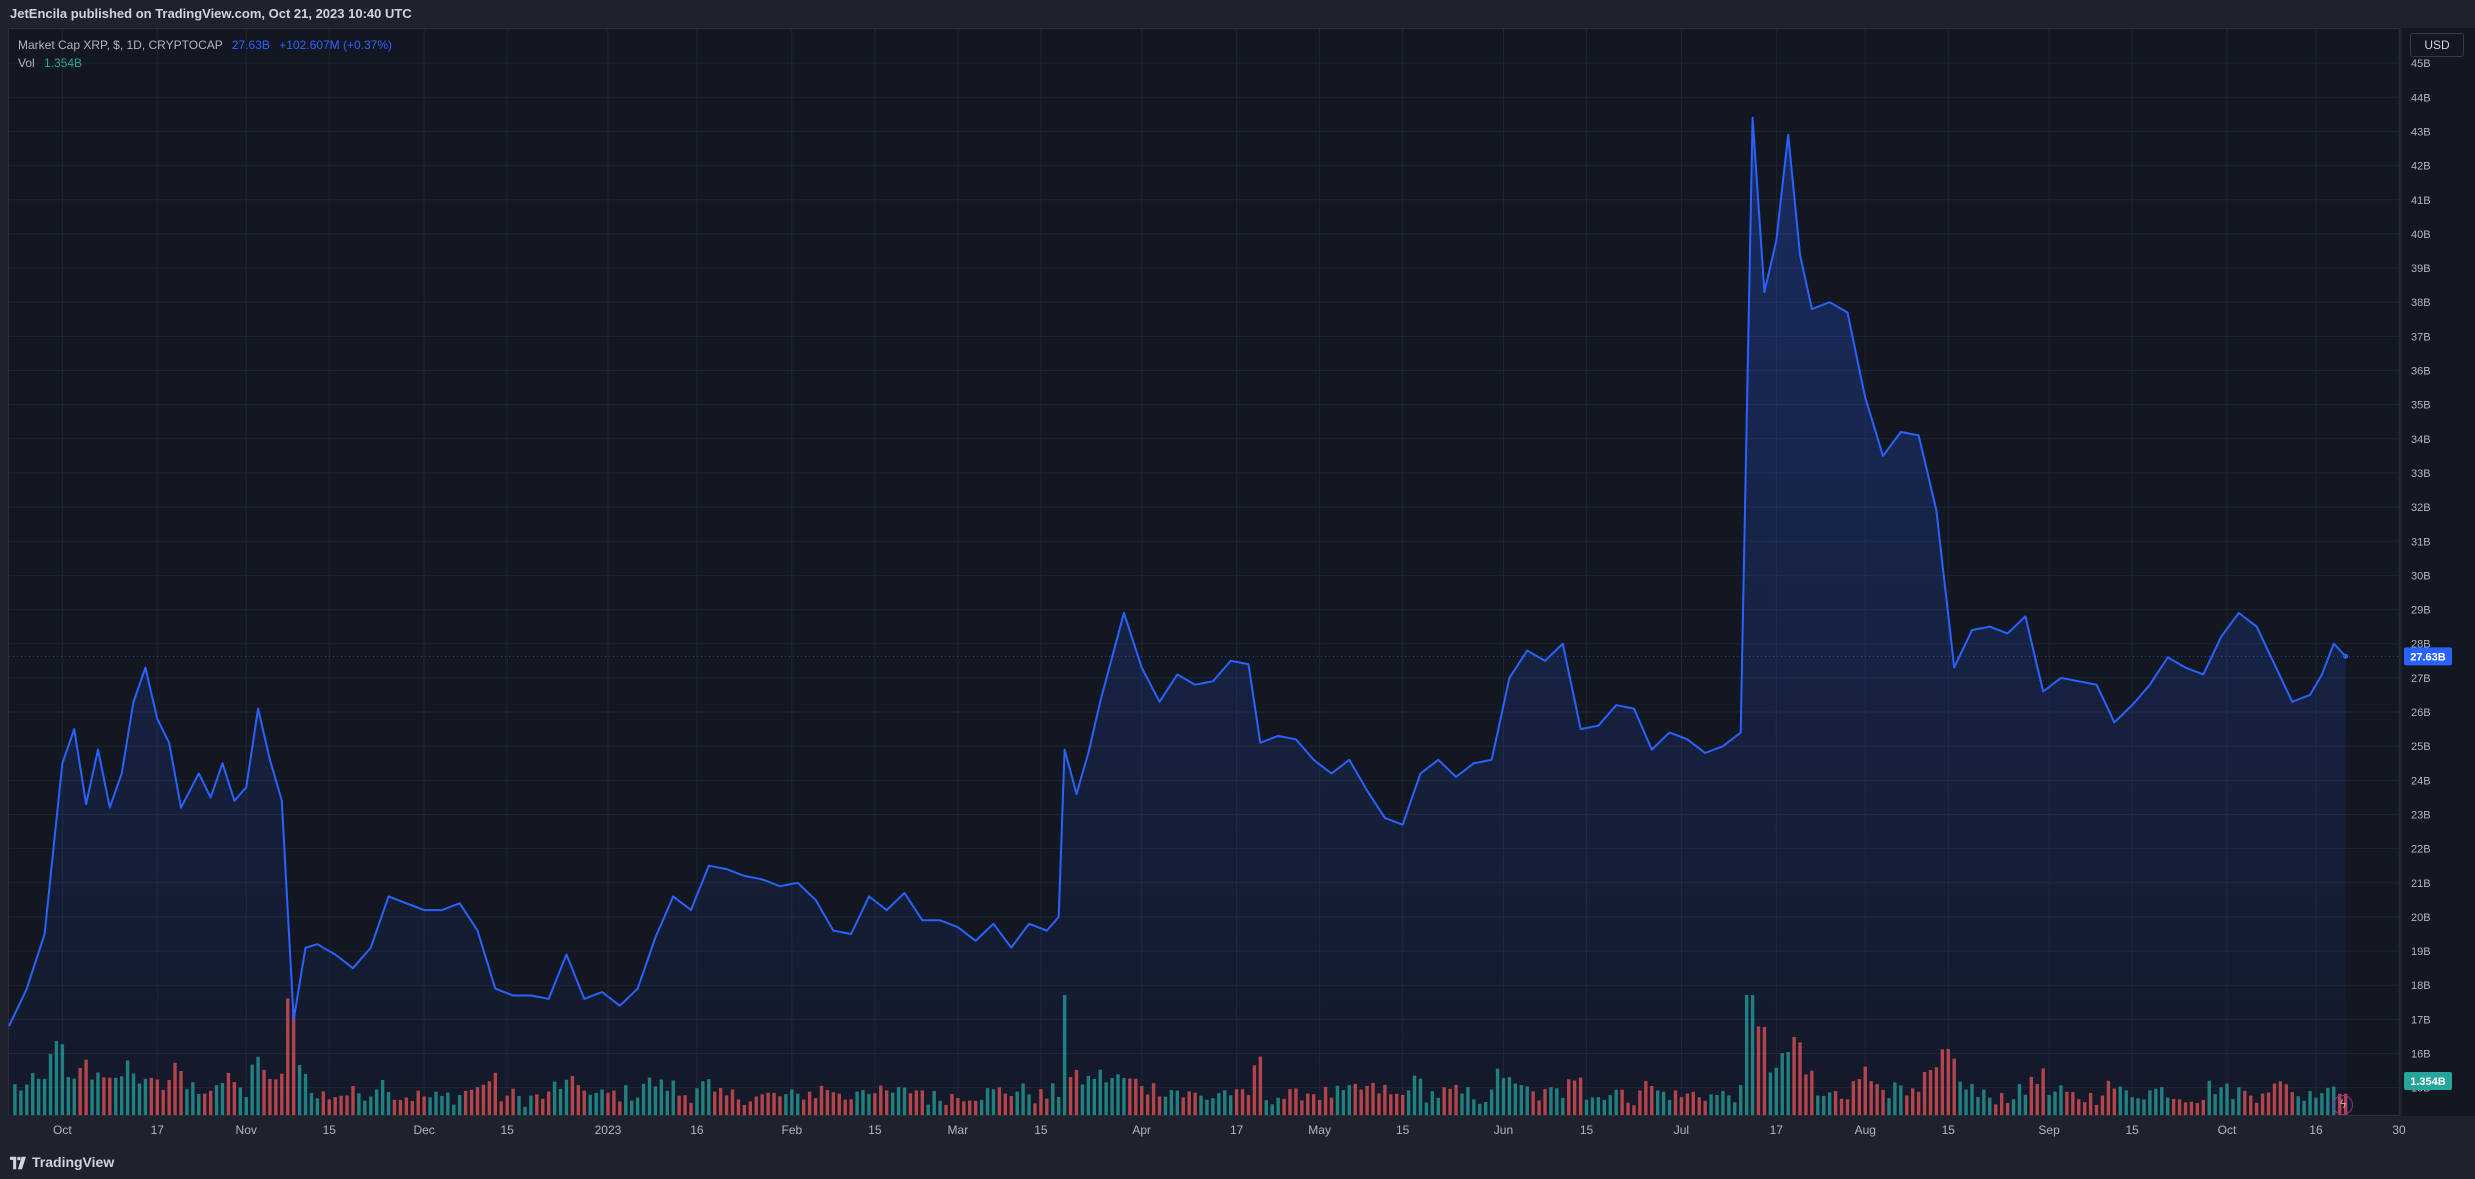  I want to click on y-tick-label: 39B, so click(2421, 269).